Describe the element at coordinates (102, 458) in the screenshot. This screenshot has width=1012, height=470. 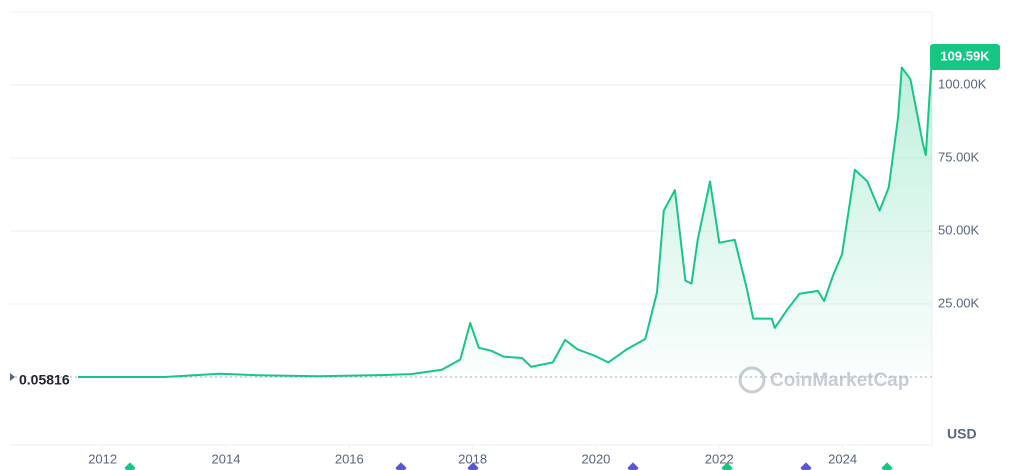
I see `x-tick-label: 2012` at that location.